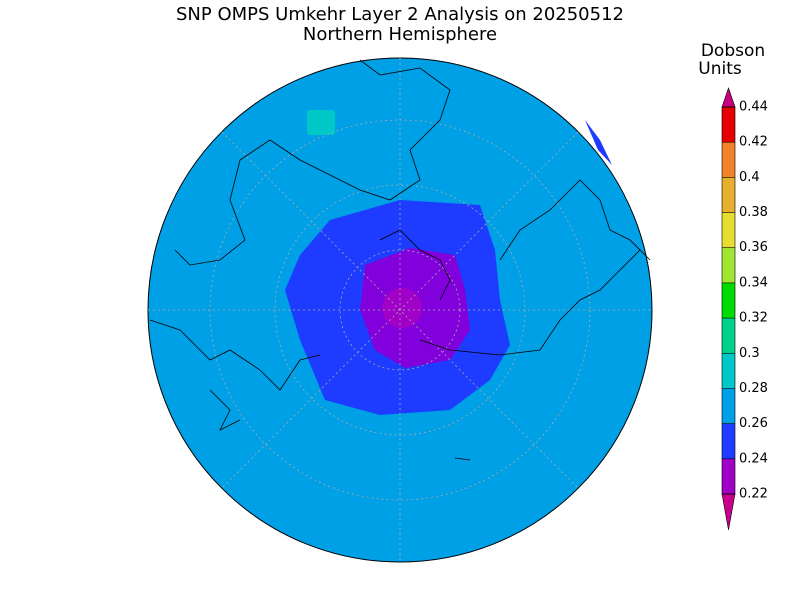 This screenshot has height=600, width=800. I want to click on colorbar-label: Dobson, so click(733, 51).